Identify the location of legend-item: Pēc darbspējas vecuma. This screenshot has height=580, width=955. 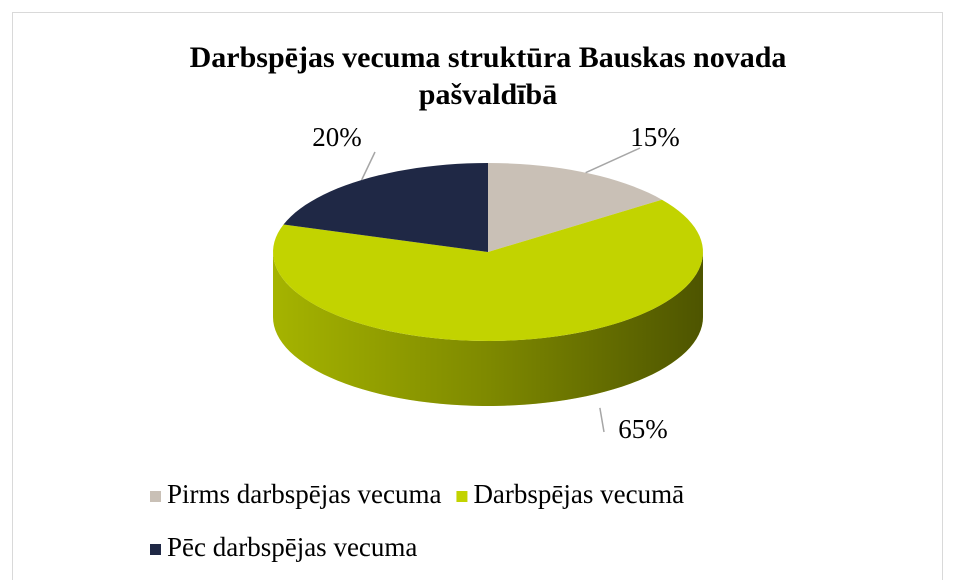
(283, 547).